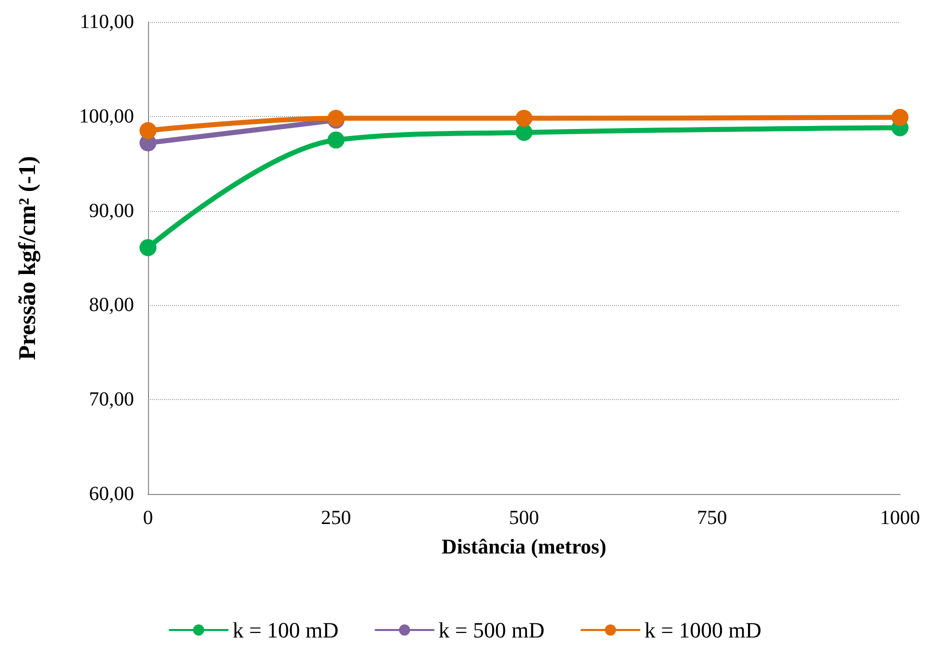  I want to click on y-tick-label: 70,00, so click(111, 399).